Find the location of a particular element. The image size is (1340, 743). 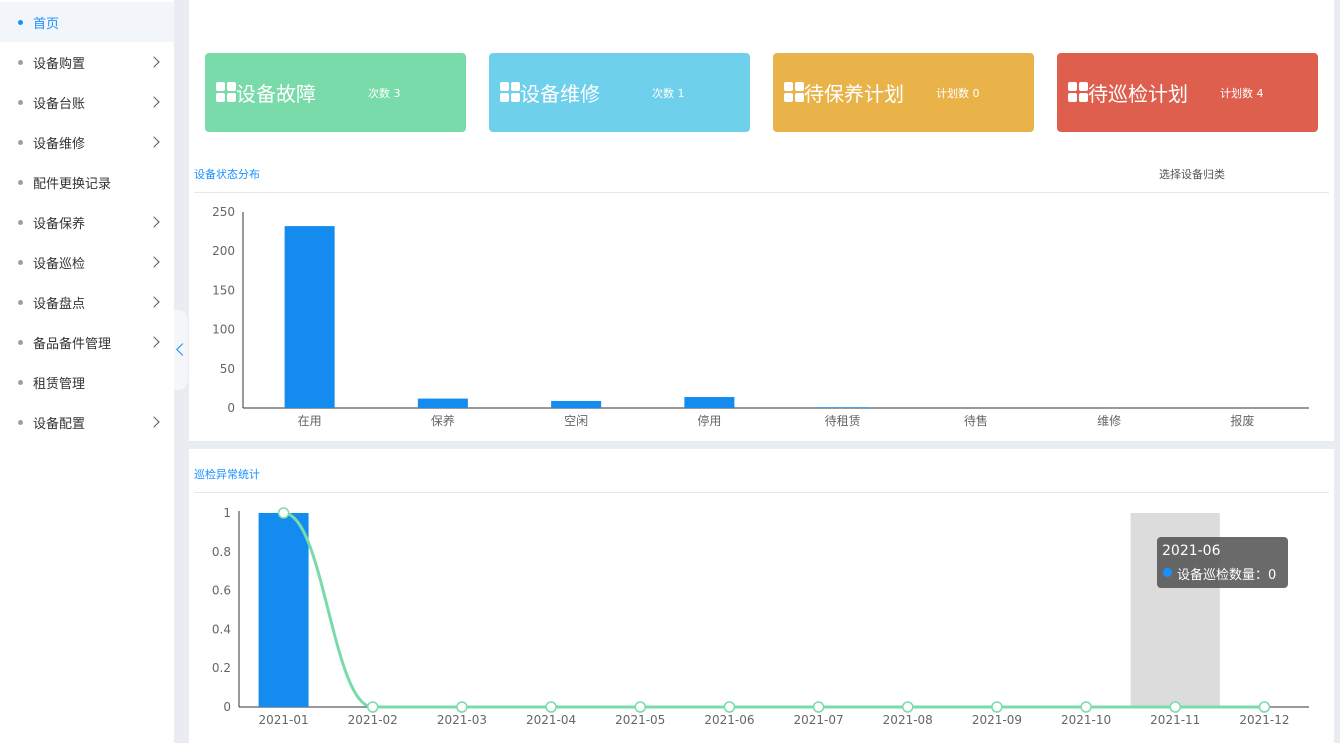

summary-card: 待保养计划 计划数 0 is located at coordinates (903, 92).